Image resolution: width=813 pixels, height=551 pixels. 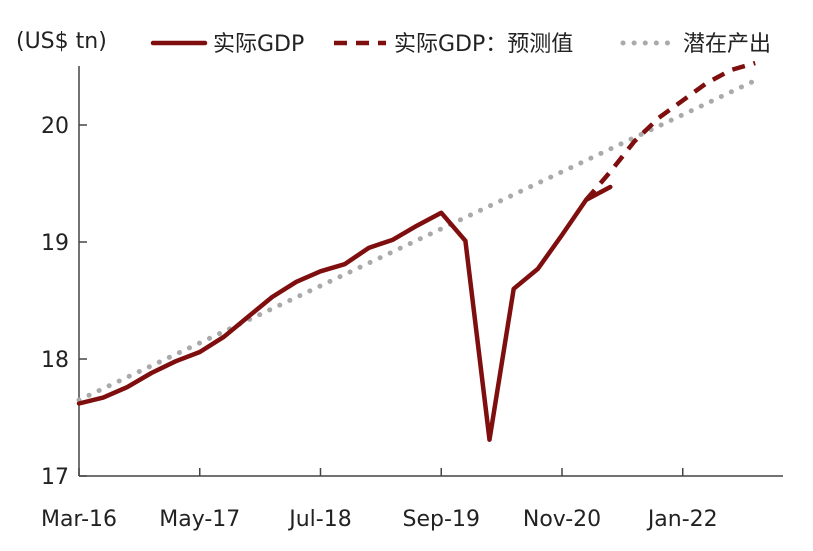 What do you see at coordinates (61, 41) in the screenshot?
I see `y-unit-label: (US$ tn)` at bounding box center [61, 41].